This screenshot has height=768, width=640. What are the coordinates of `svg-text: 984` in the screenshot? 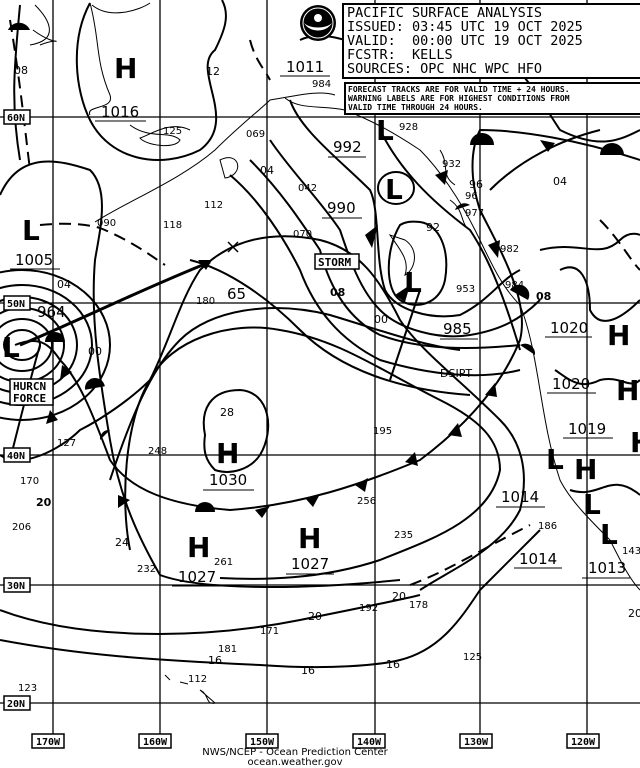 It's located at (321, 84).